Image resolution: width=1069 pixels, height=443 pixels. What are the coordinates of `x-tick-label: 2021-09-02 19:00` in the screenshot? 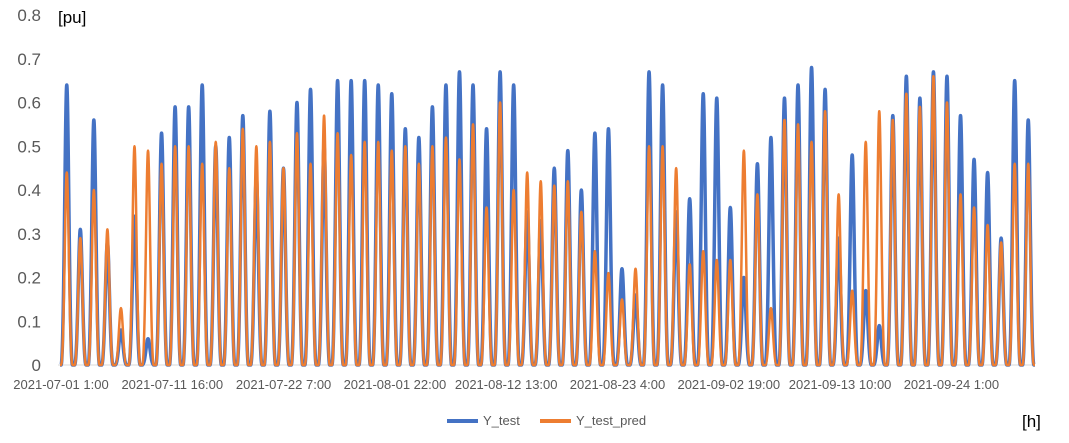 It's located at (728, 384).